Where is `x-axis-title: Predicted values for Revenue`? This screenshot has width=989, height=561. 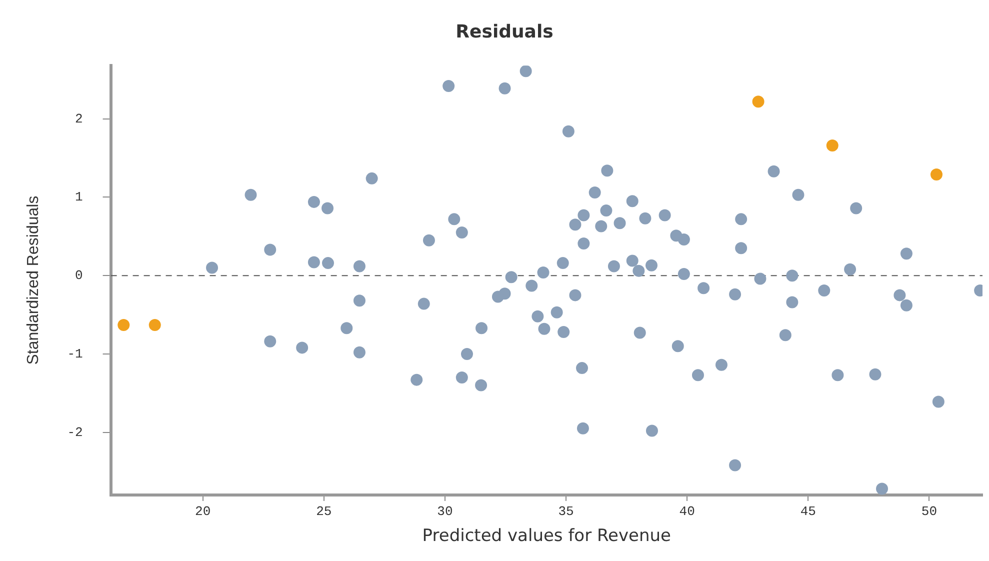
x-axis-title: Predicted values for Revenue is located at coordinates (547, 536).